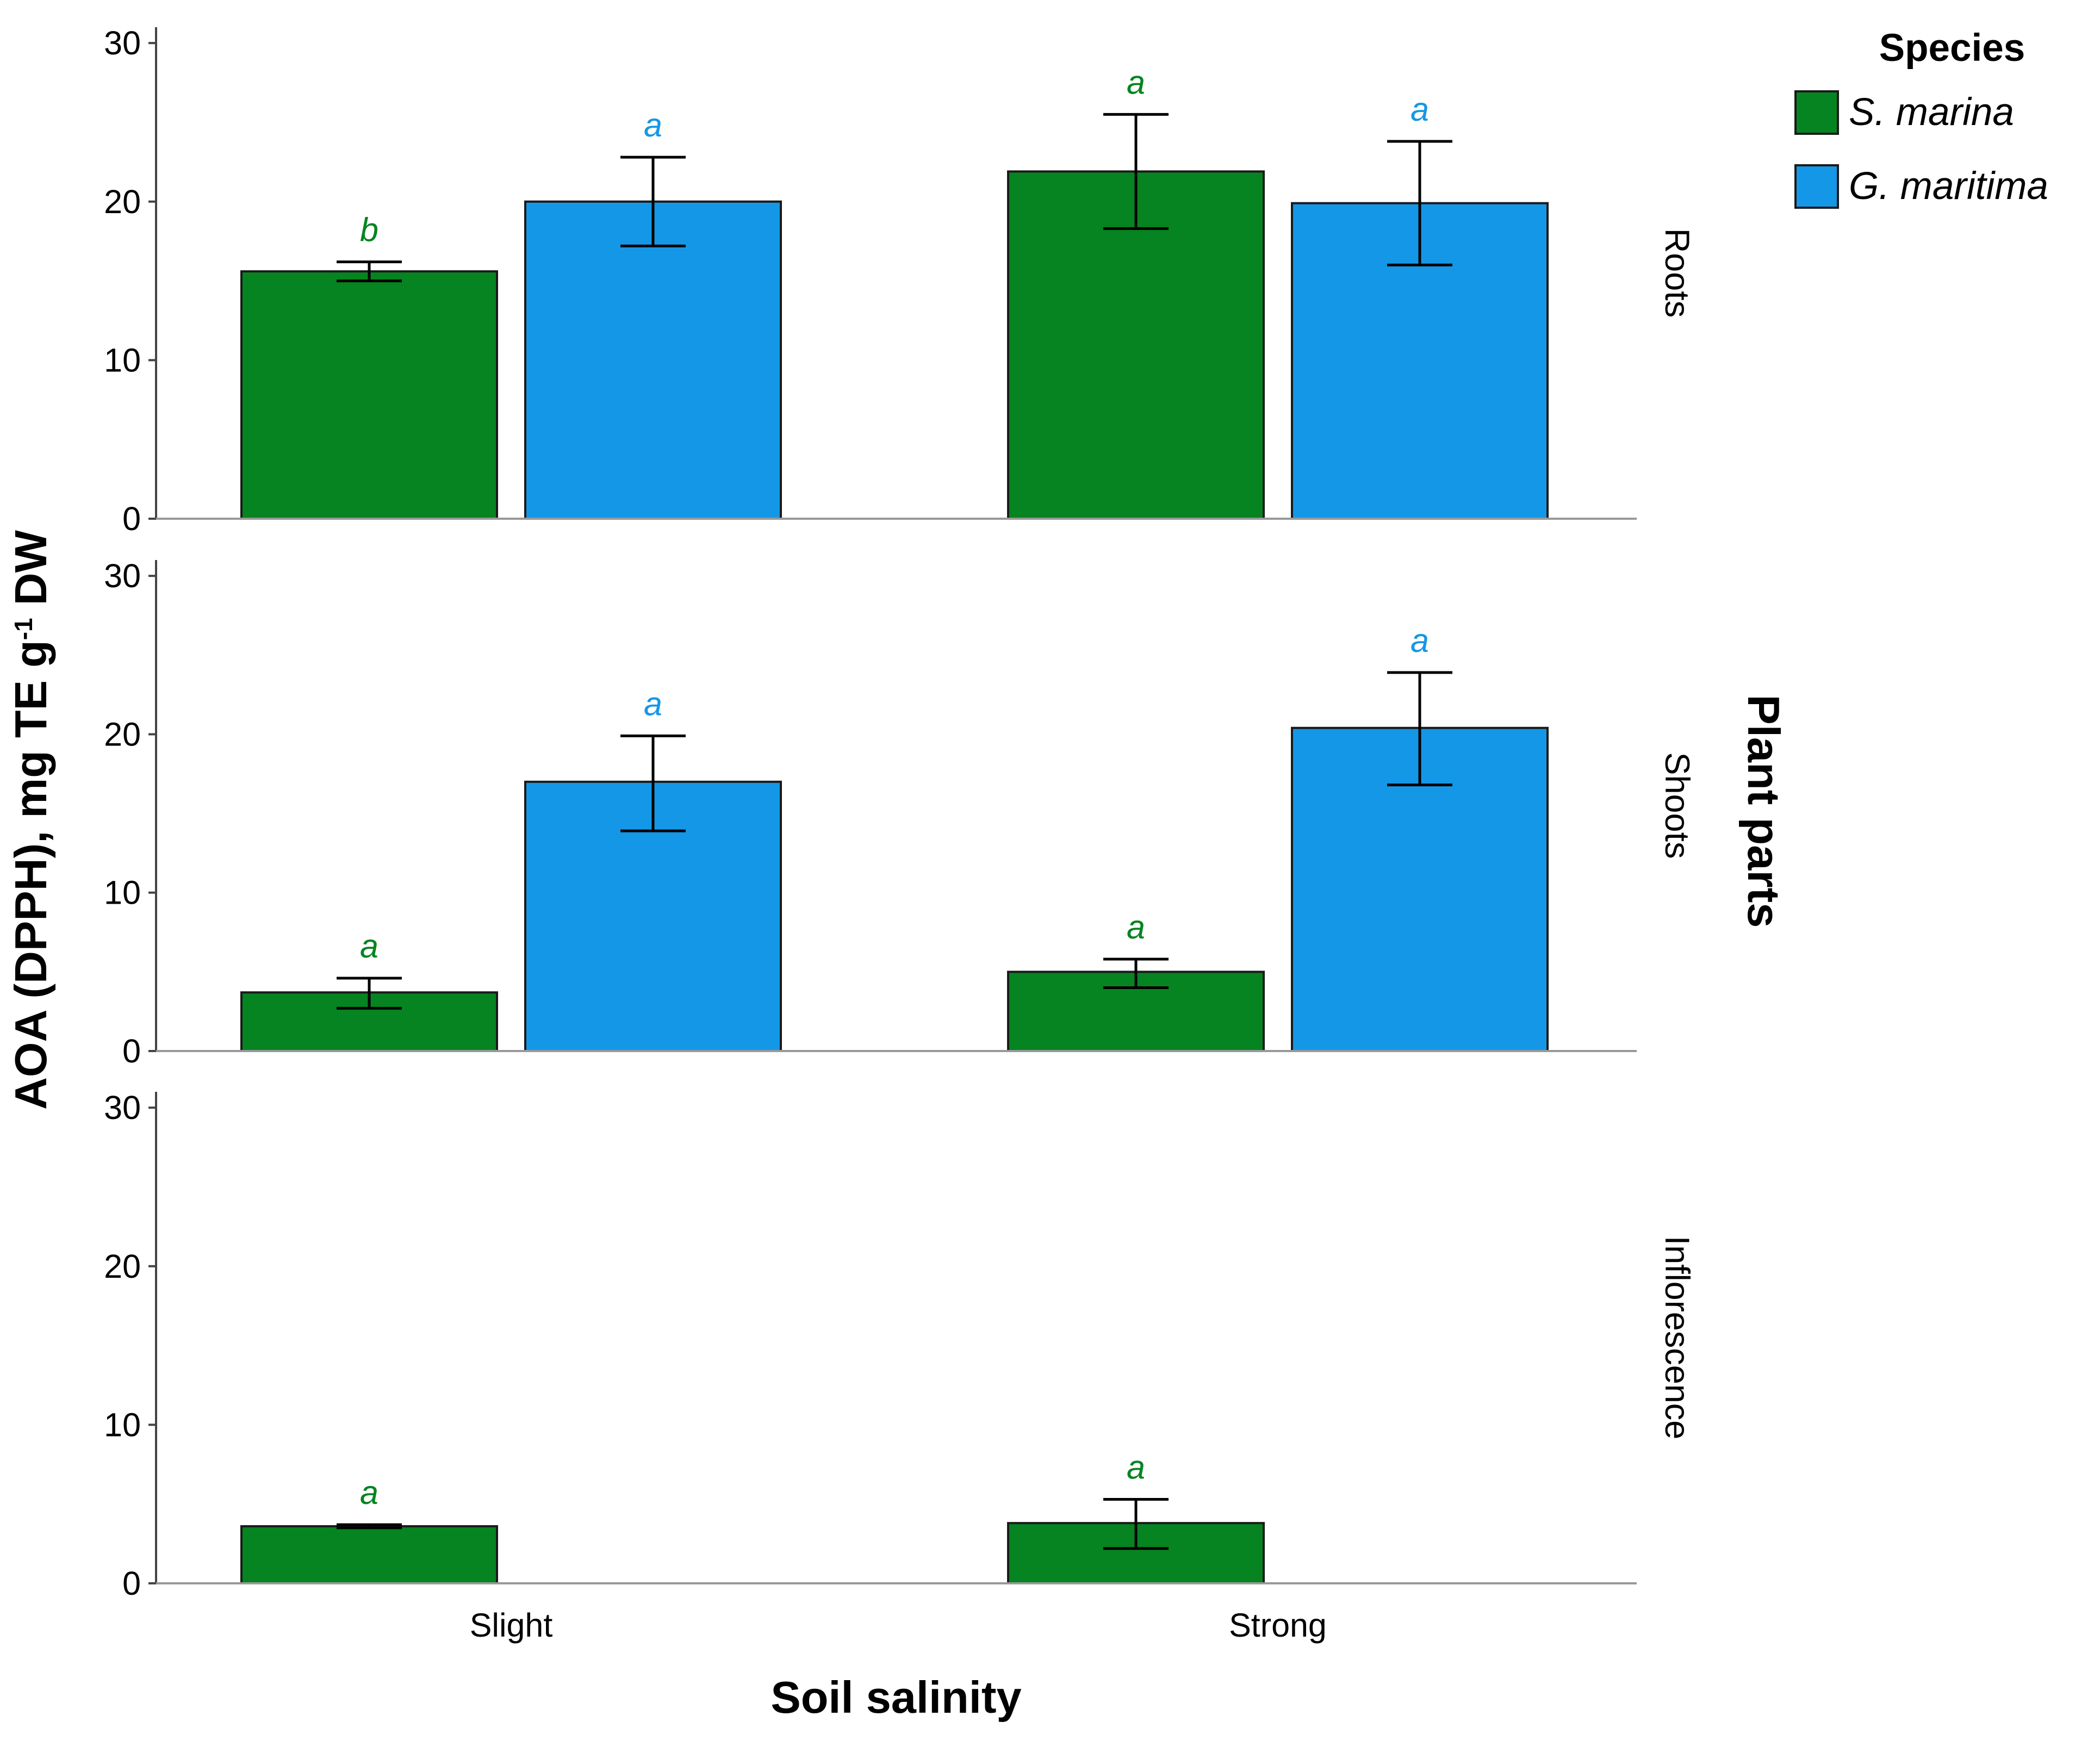 The height and width of the screenshot is (1747, 2100). I want to click on x-tick-label: Strong, so click(1278, 1625).